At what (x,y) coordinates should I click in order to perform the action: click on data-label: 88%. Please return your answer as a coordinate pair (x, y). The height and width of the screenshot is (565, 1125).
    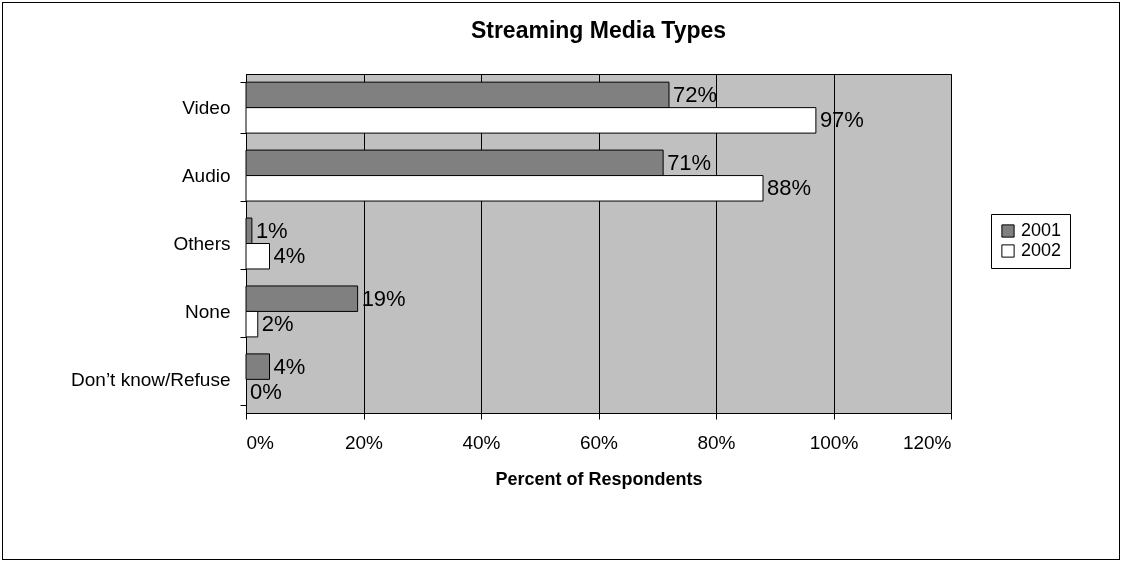
    Looking at the image, I should click on (789, 188).